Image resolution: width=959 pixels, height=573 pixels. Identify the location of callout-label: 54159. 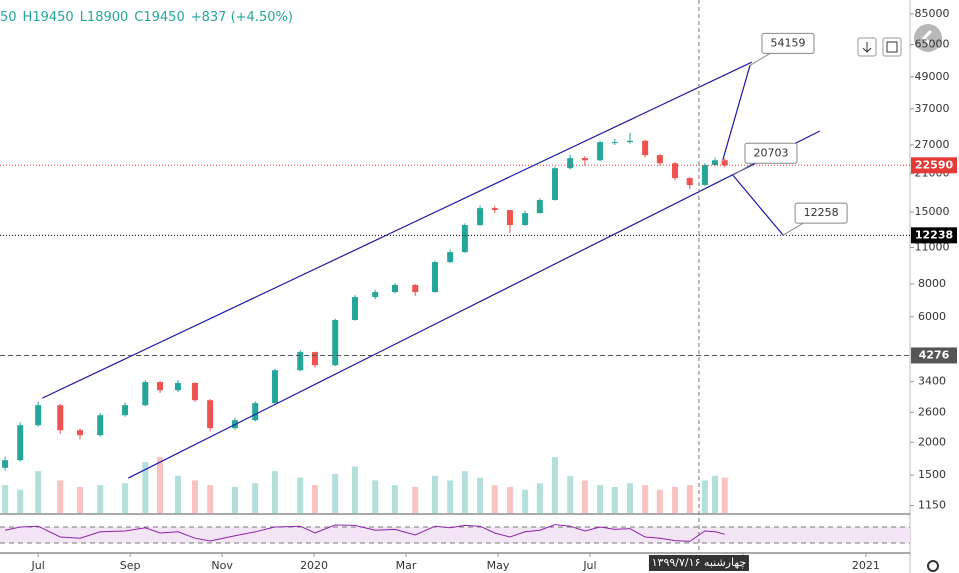
(787, 42).